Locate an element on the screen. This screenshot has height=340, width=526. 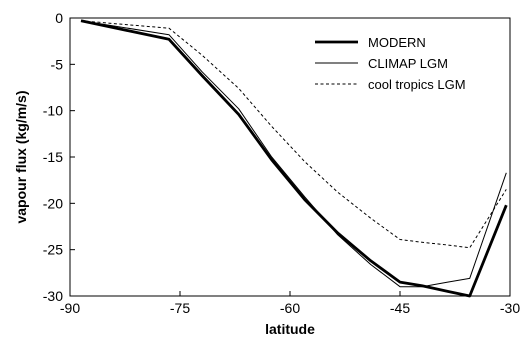
legend-label: MODERN is located at coordinates (397, 42).